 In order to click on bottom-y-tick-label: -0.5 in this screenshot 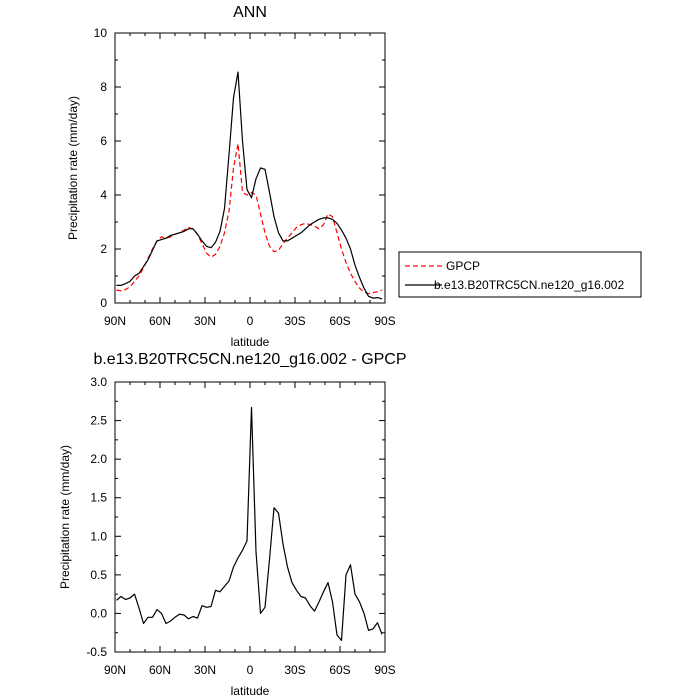, I will do `click(96, 652)`.